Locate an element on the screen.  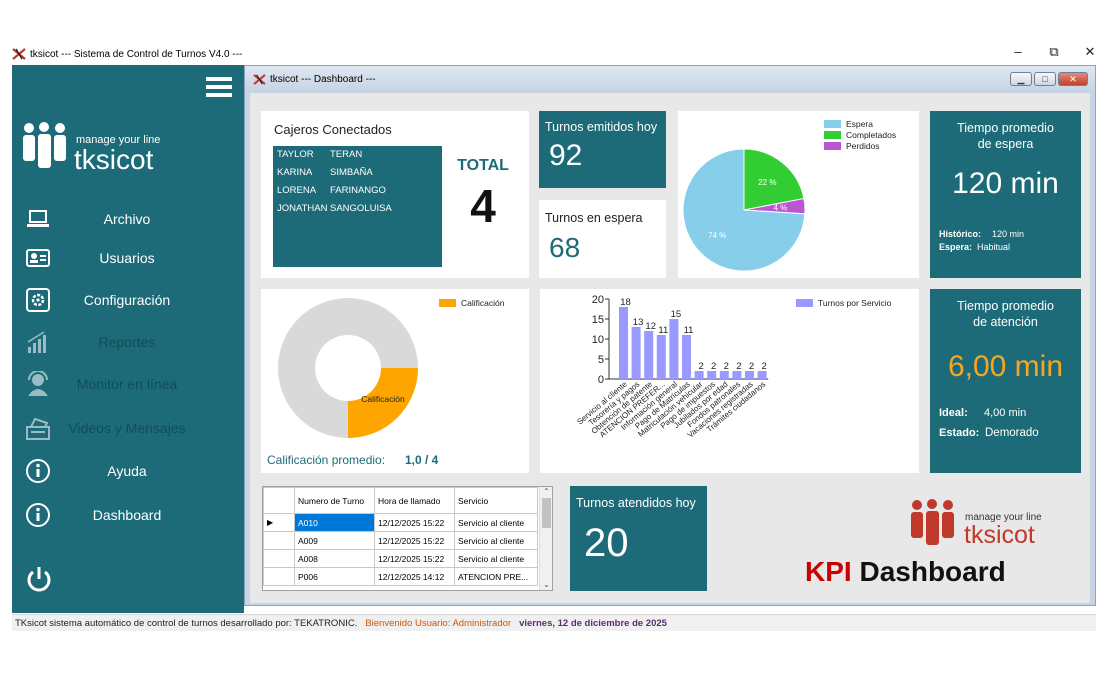
sidebar-item-ayuda: Ayuda is located at coordinates (128, 471).